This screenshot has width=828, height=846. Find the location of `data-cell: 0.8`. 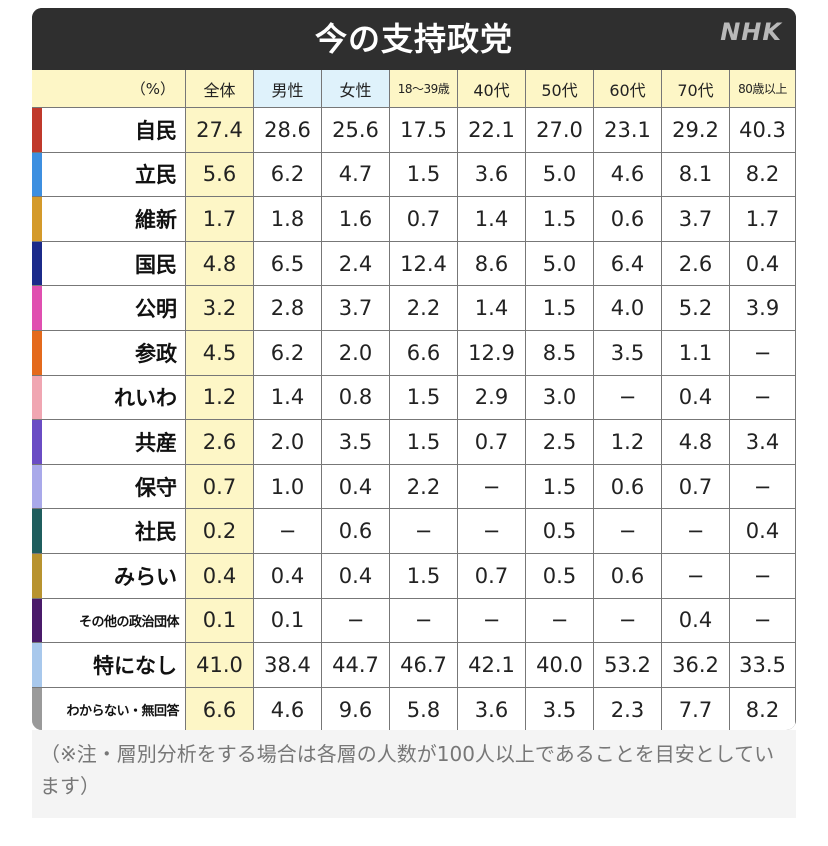

data-cell: 0.8 is located at coordinates (356, 398).